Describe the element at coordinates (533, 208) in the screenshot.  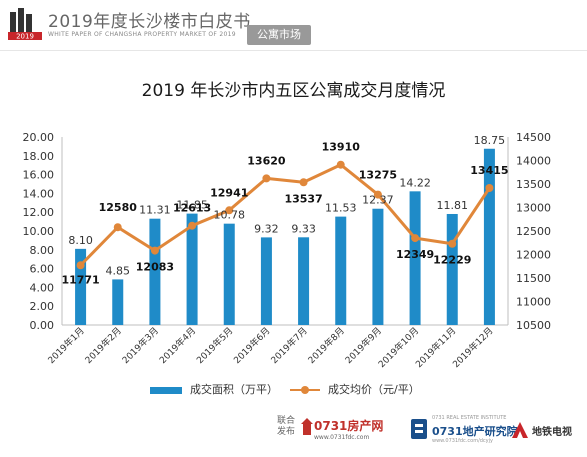
I see `right-tick-label: 13000` at that location.